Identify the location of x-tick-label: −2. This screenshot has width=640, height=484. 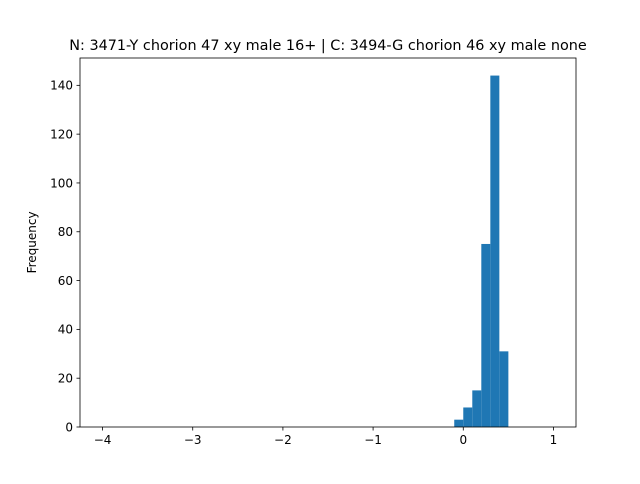
(283, 440).